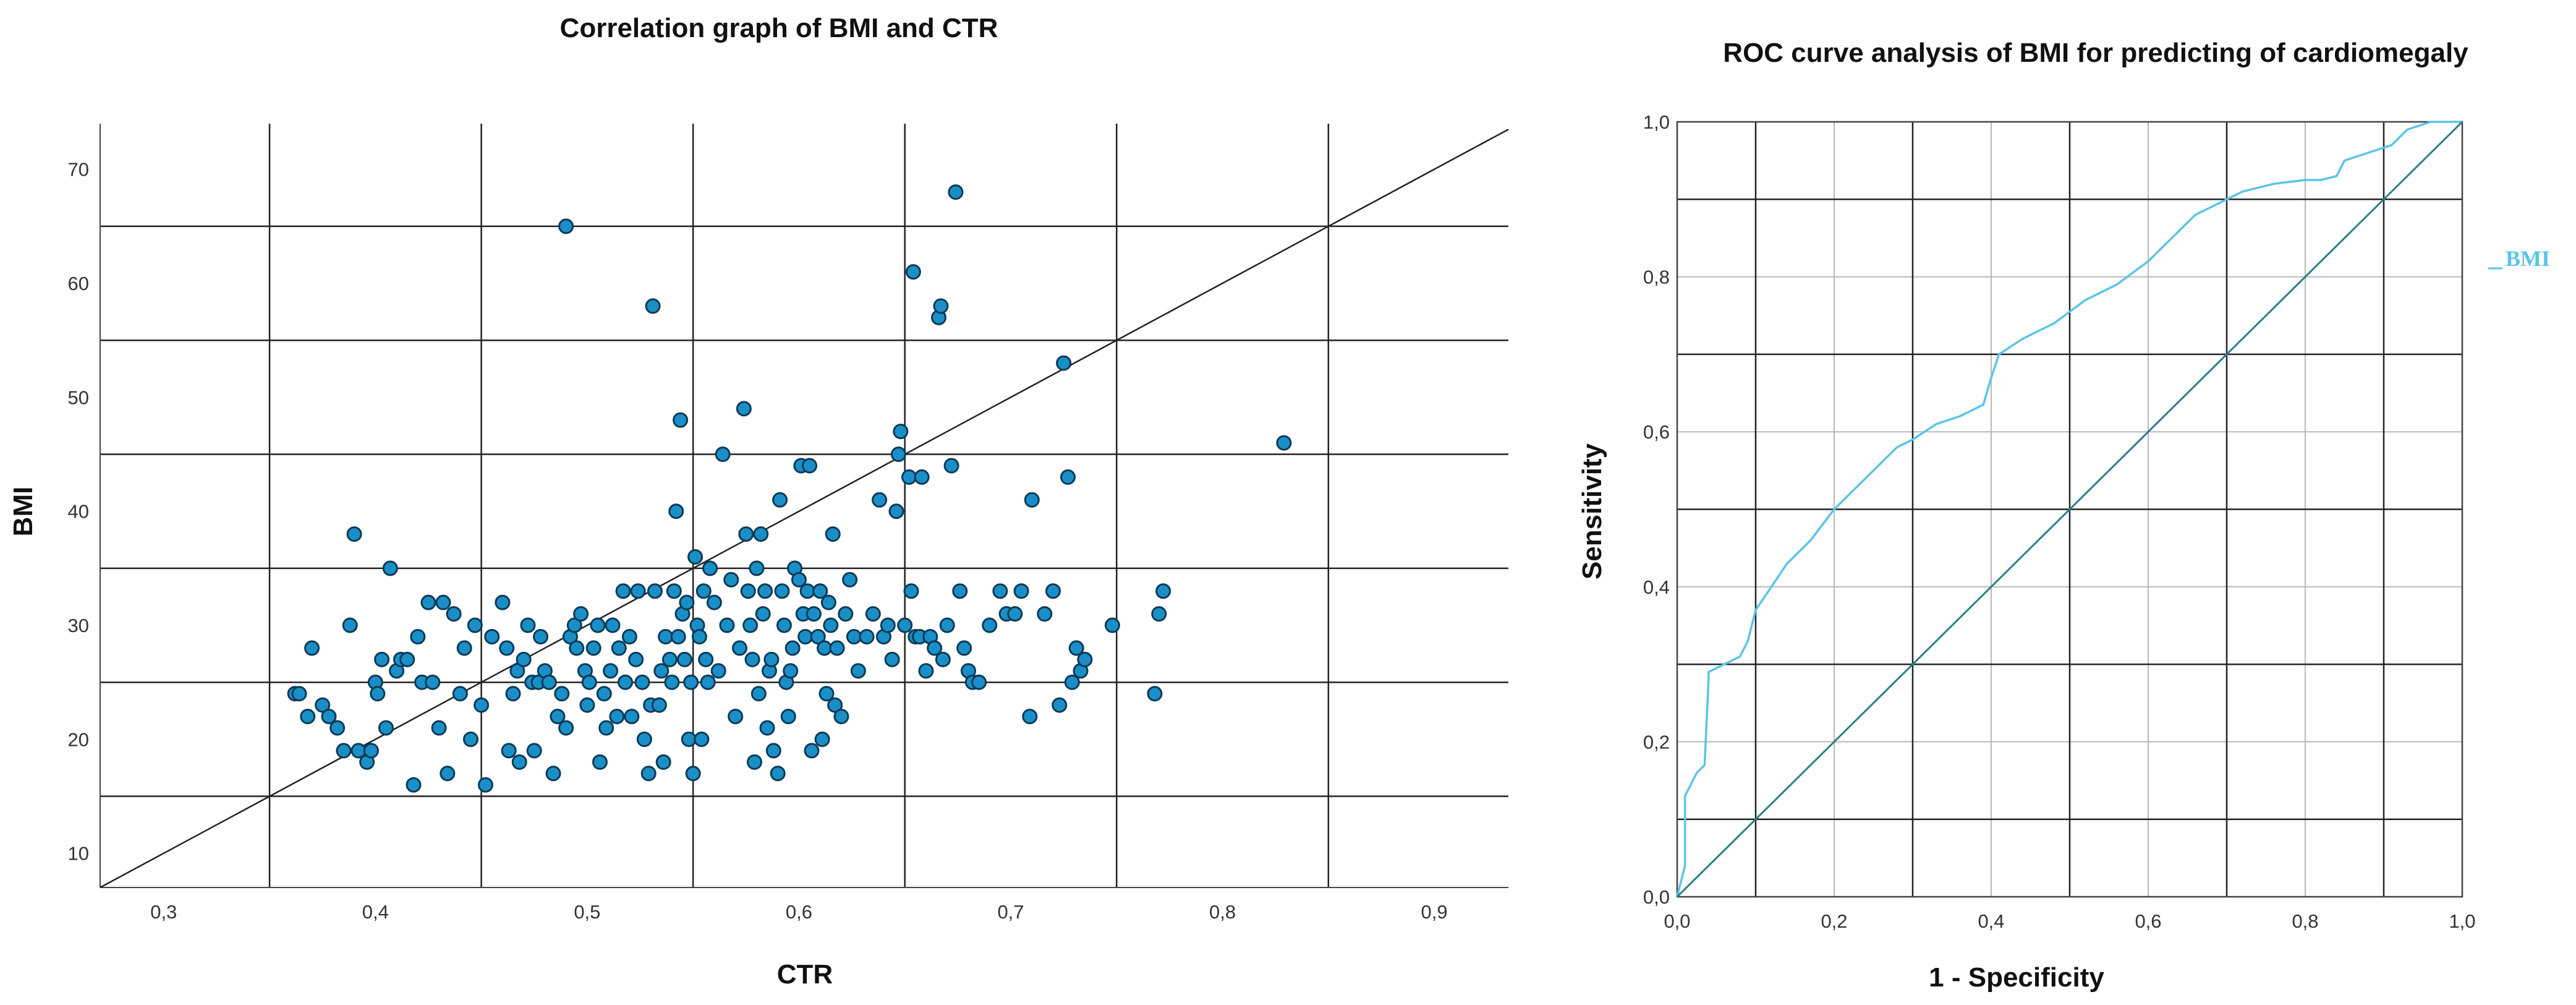 Image resolution: width=2576 pixels, height=1005 pixels. Describe the element at coordinates (1656, 742) in the screenshot. I see `roc-y-tick-label-1: 0,2` at that location.